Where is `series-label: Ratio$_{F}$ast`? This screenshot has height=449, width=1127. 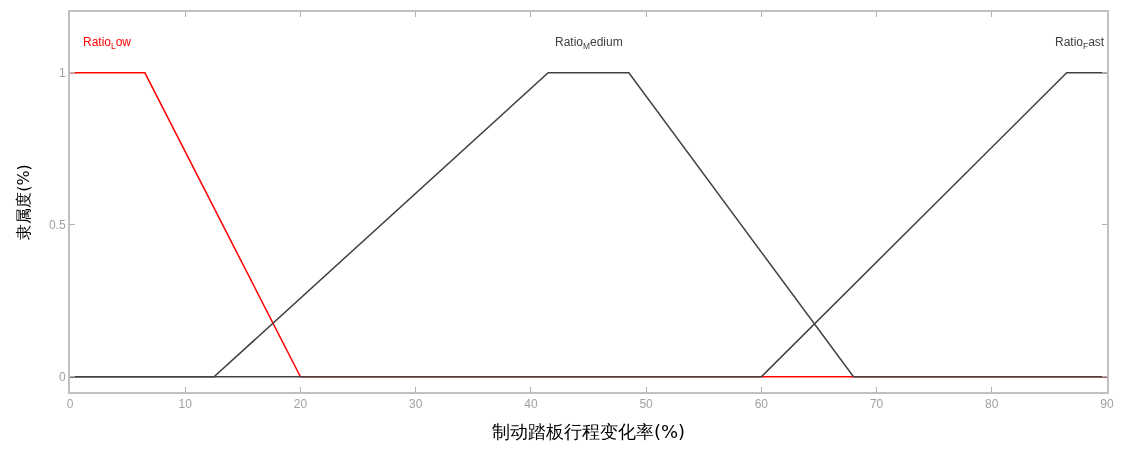 series-label: Ratio$_{F}$ast is located at coordinates (1080, 43).